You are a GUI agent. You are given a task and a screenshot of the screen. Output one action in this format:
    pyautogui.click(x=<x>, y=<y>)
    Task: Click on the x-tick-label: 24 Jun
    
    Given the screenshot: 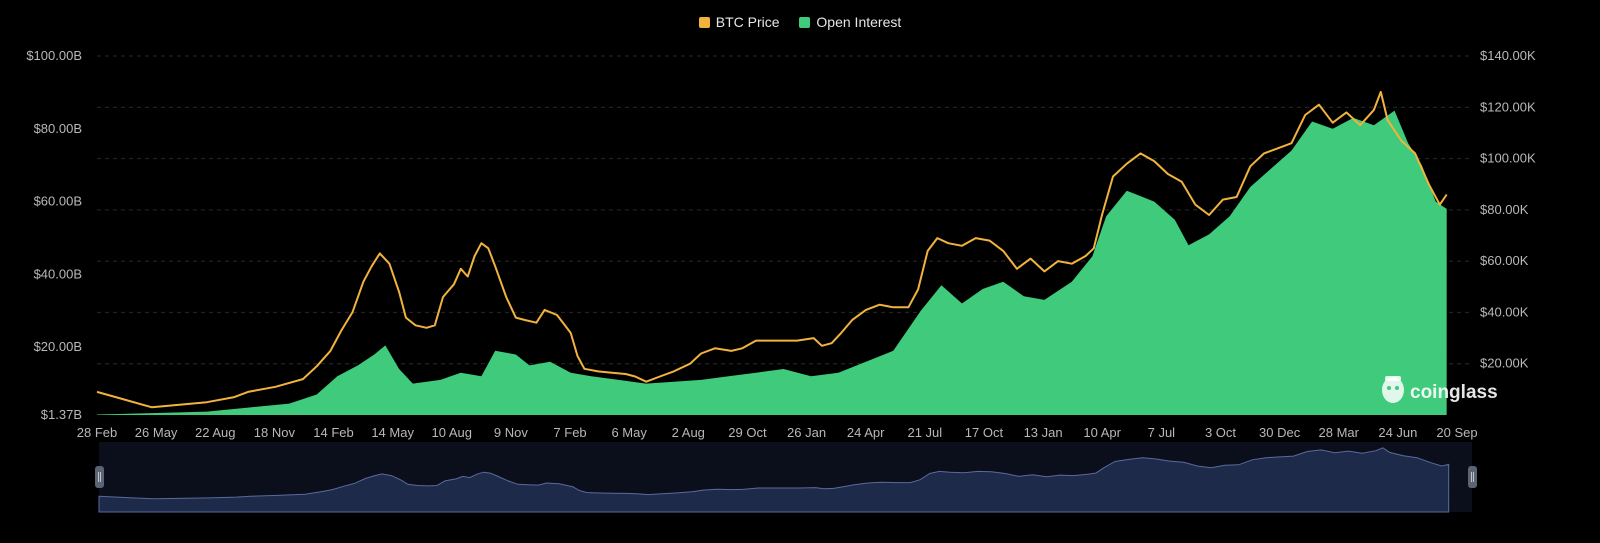 What is the action you would take?
    pyautogui.click(x=1397, y=432)
    